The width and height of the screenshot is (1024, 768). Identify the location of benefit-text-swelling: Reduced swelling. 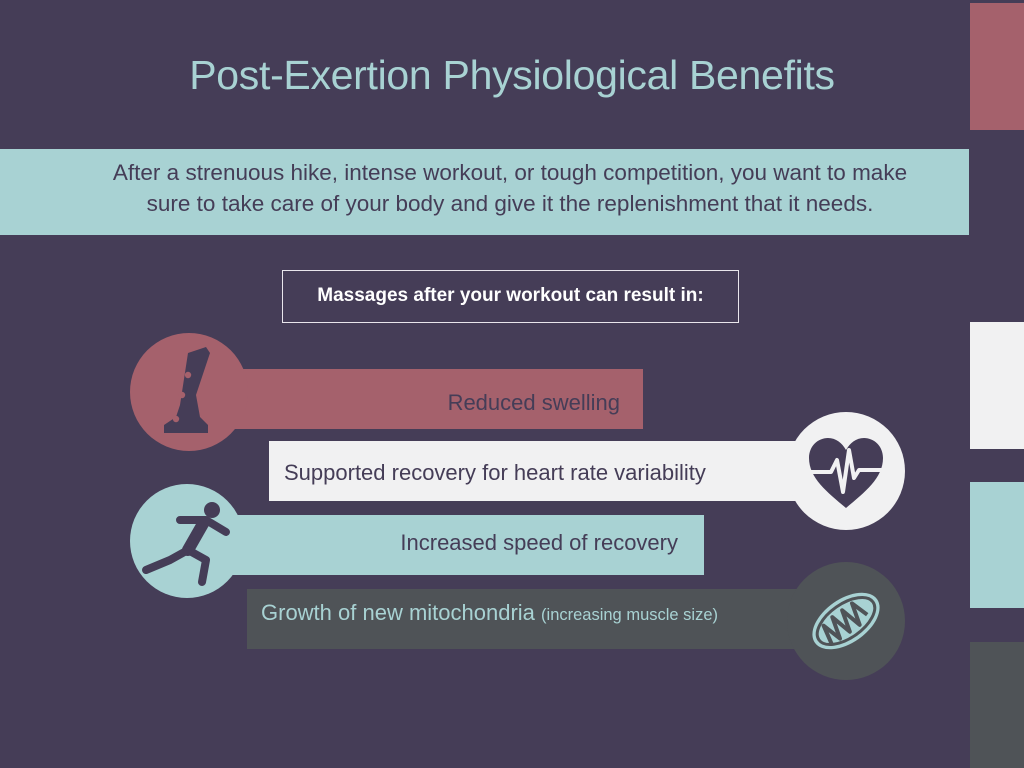
(533, 402).